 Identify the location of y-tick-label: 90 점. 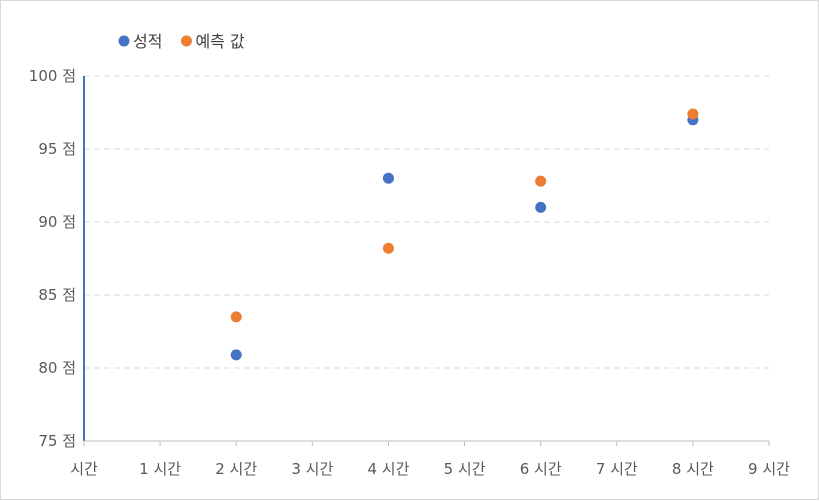
(57, 222).